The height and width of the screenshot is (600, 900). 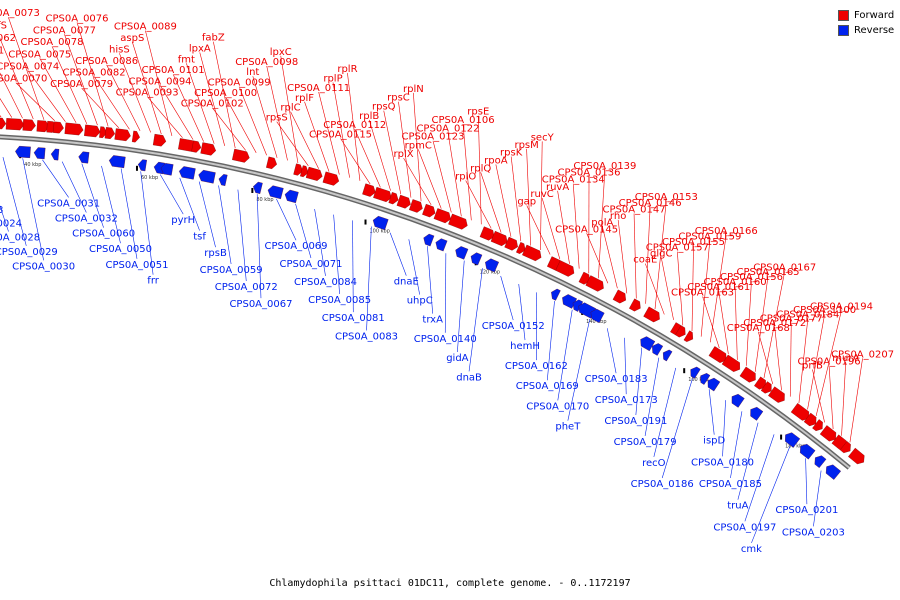 What do you see at coordinates (2, 51) in the screenshot?
I see `gene-label: CPS0A_0061` at bounding box center [2, 51].